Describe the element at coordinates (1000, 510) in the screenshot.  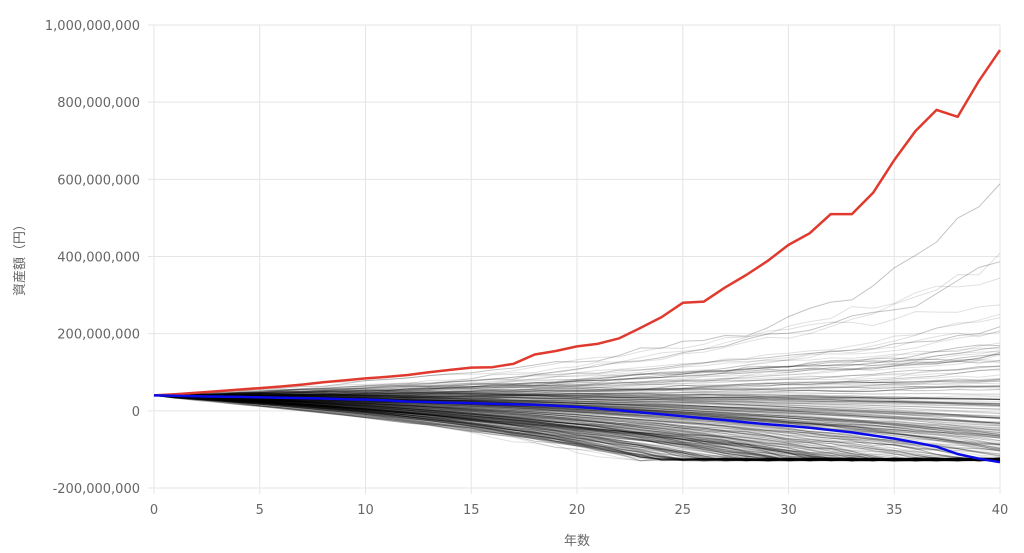
I see `x-tick-label: 40` at that location.